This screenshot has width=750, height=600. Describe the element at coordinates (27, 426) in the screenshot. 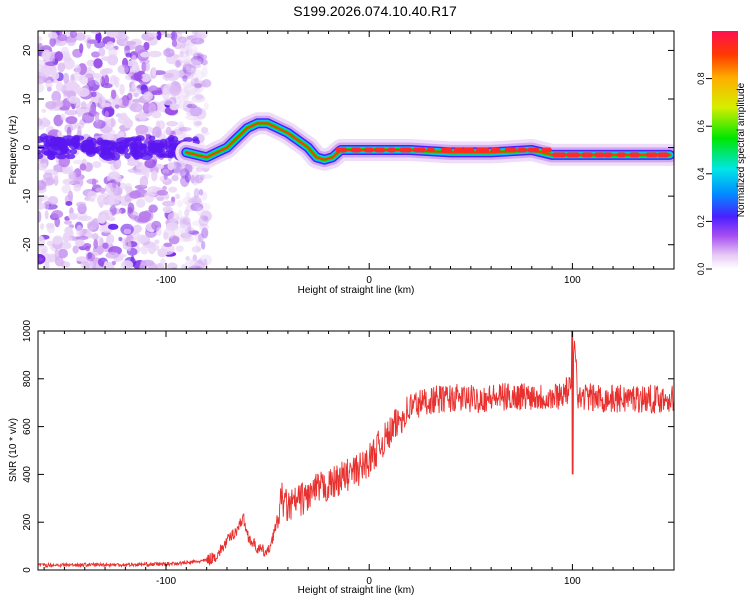

I see `snr-ytick-label: 600` at that location.